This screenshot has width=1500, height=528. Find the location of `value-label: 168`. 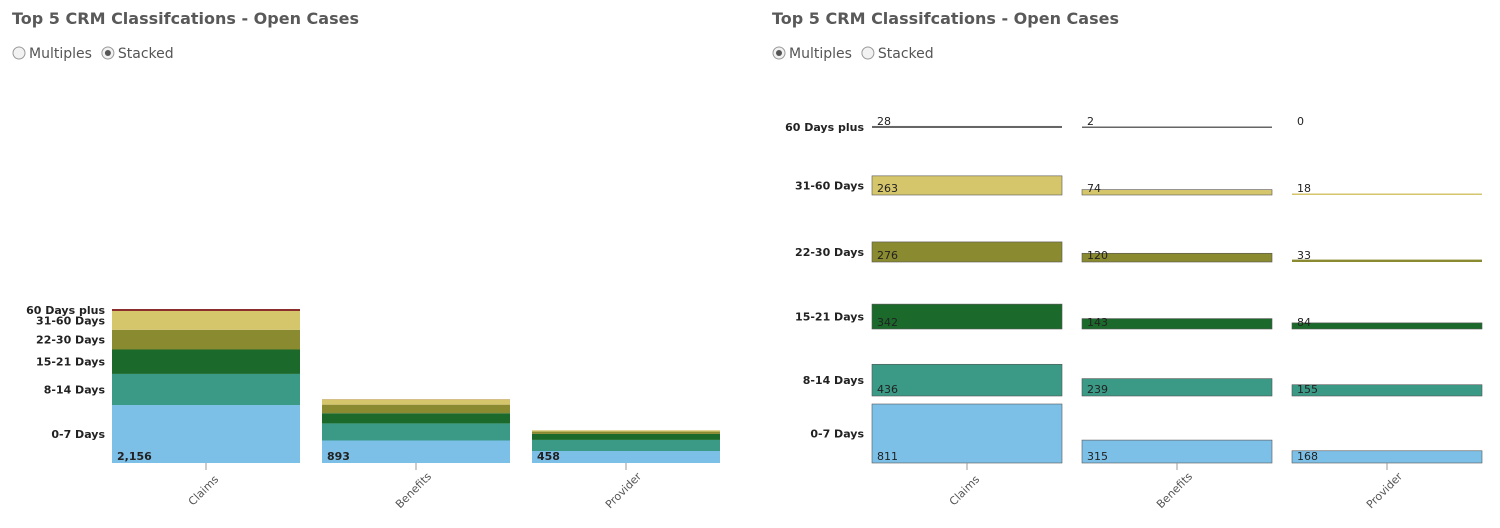

value-label: 168 is located at coordinates (1307, 456).